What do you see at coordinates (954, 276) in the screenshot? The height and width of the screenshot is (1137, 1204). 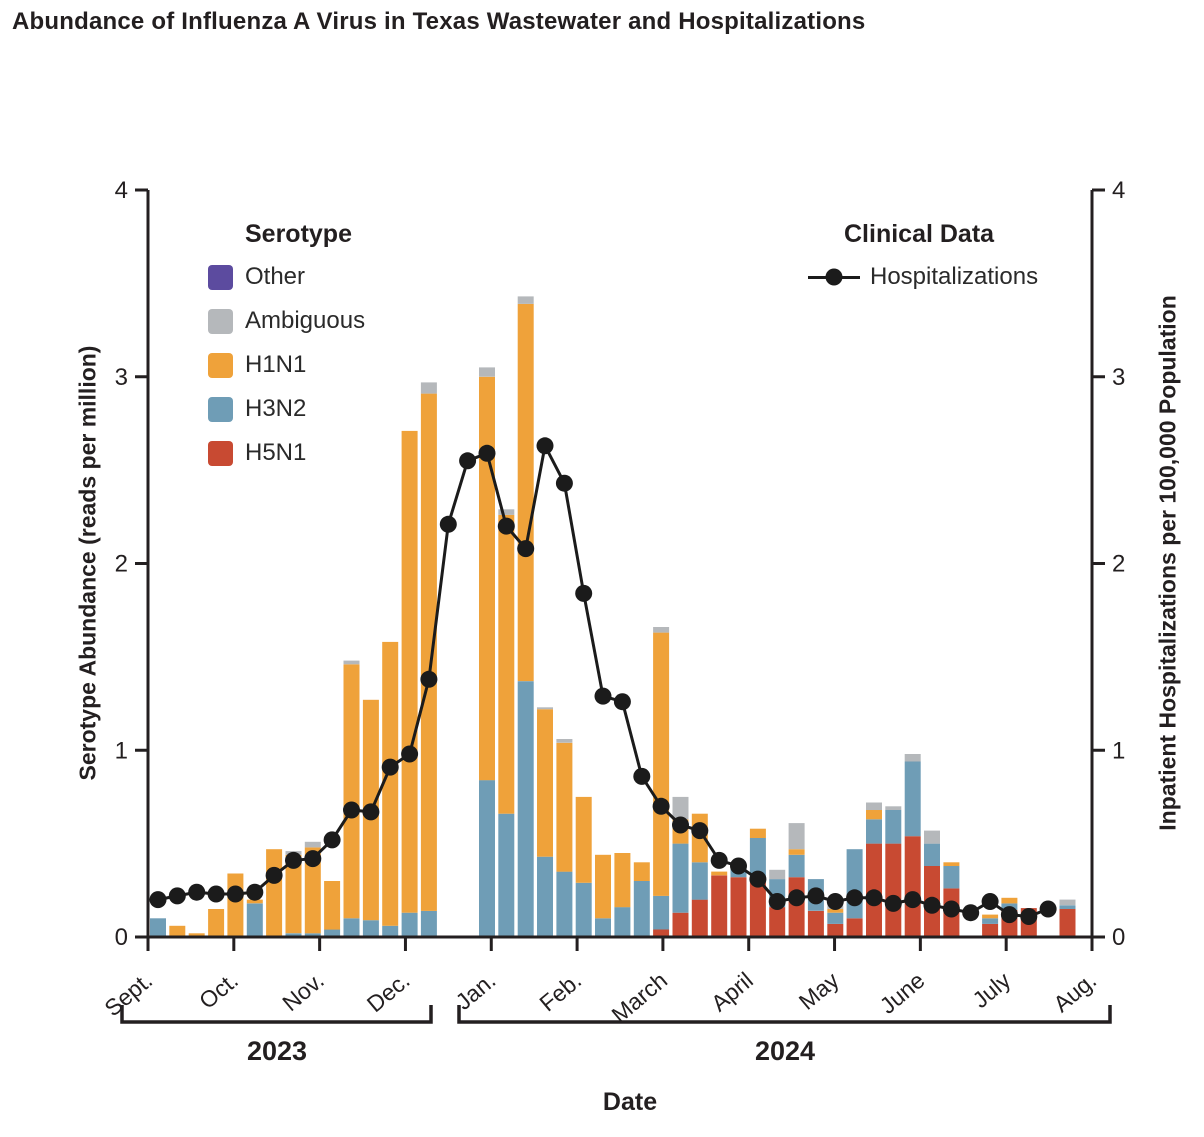 I see `hospitalizations-legend-label: Hospitalizations` at bounding box center [954, 276].